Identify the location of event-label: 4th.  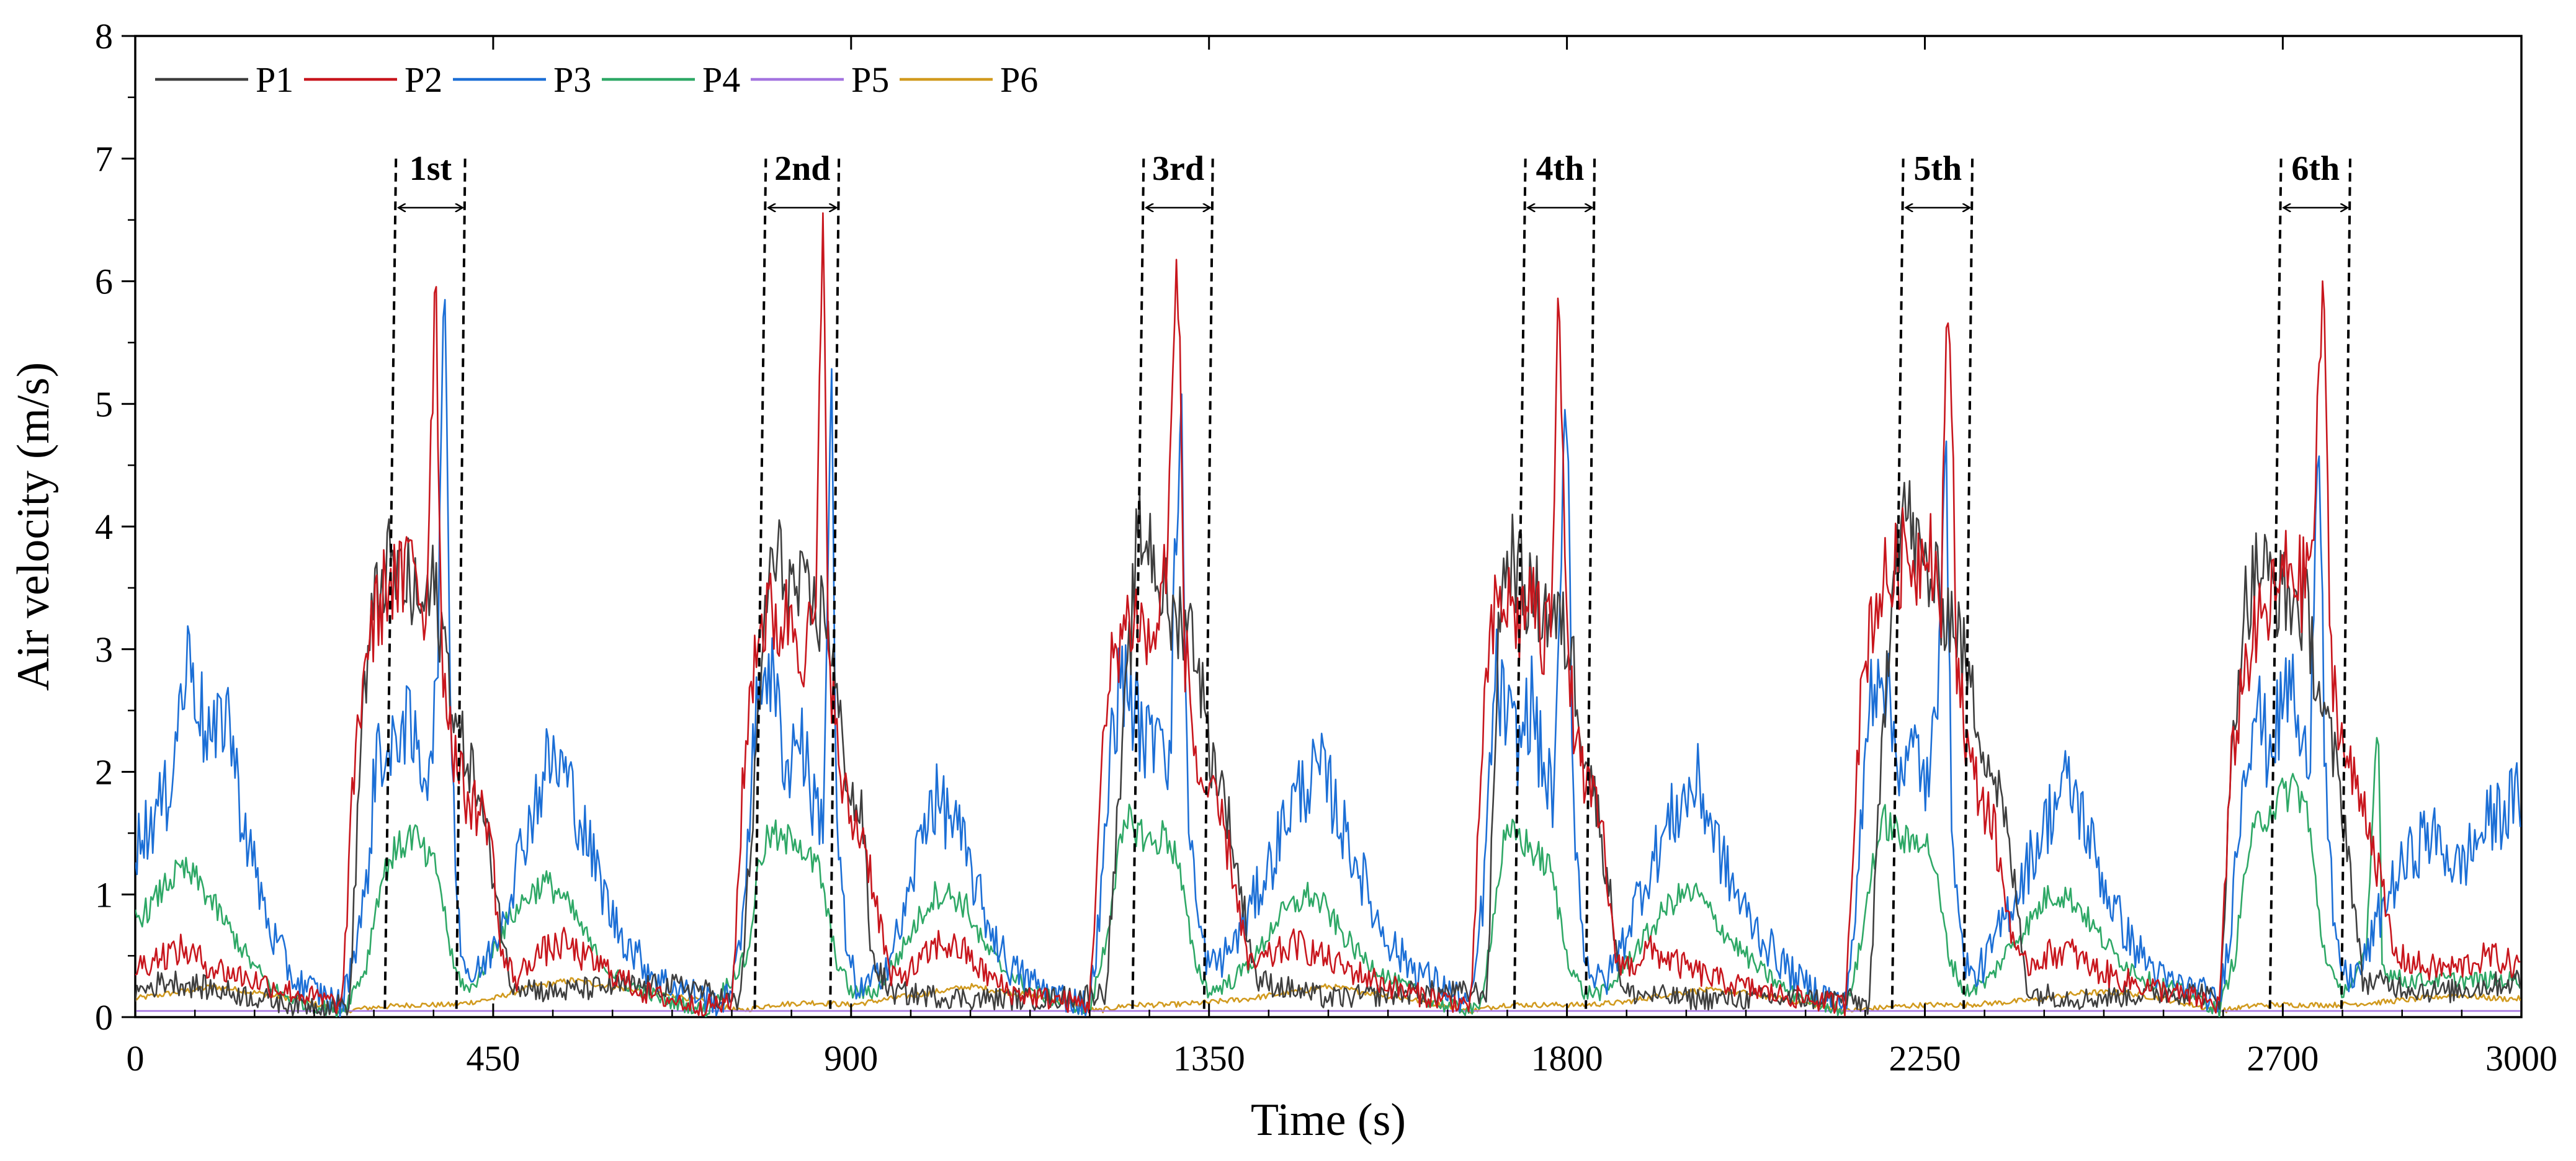
(1560, 168).